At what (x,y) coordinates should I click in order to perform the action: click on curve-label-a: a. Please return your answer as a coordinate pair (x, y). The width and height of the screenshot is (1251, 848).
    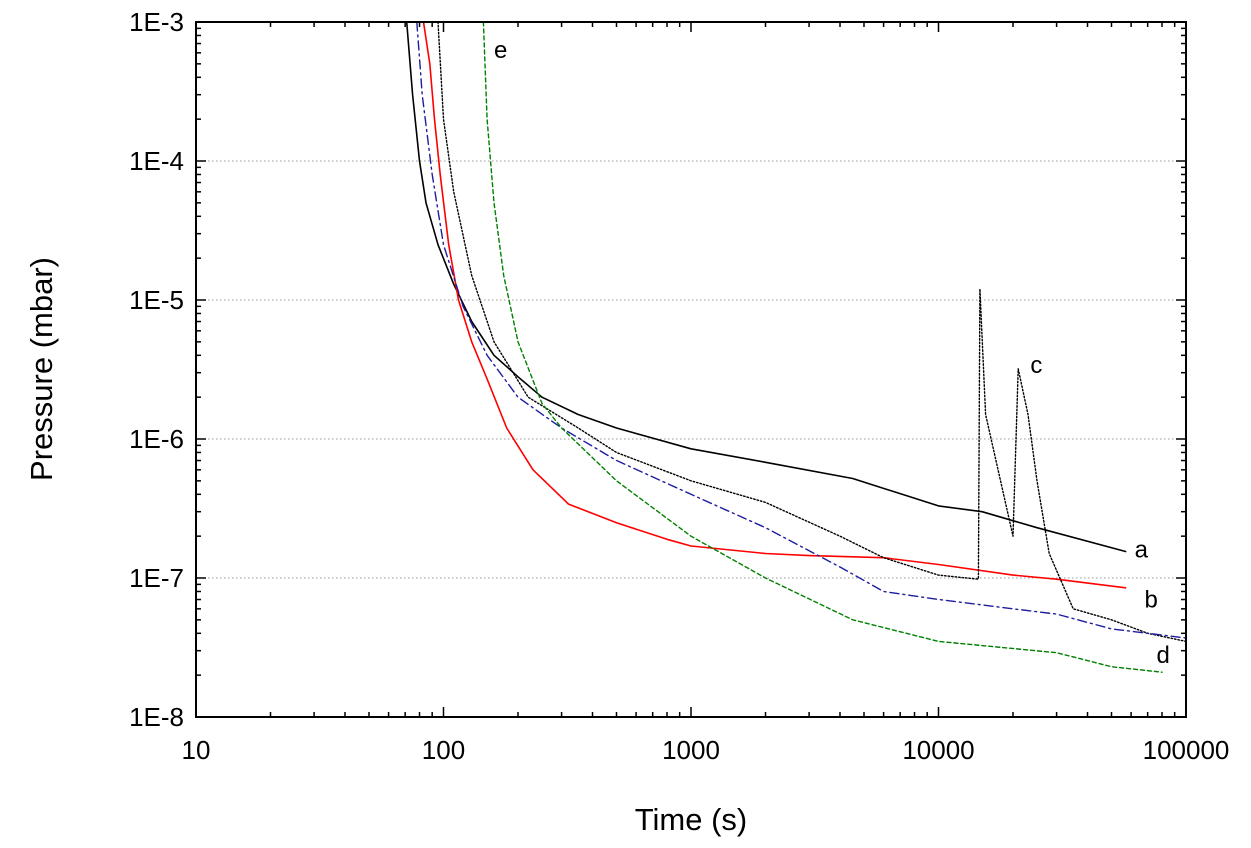
    Looking at the image, I should click on (1142, 550).